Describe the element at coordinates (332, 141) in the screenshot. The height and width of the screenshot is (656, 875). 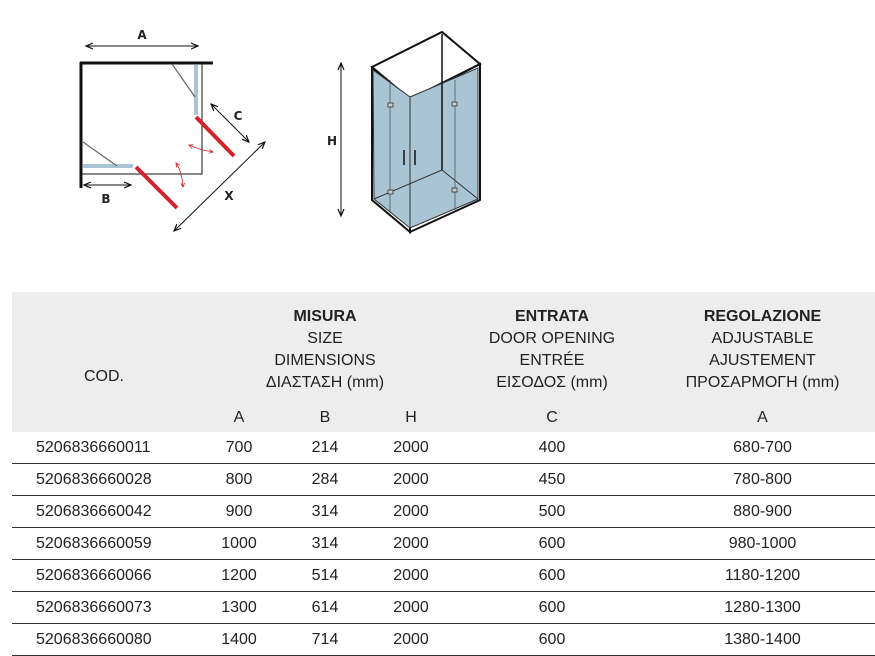
I see `label-h: H` at that location.